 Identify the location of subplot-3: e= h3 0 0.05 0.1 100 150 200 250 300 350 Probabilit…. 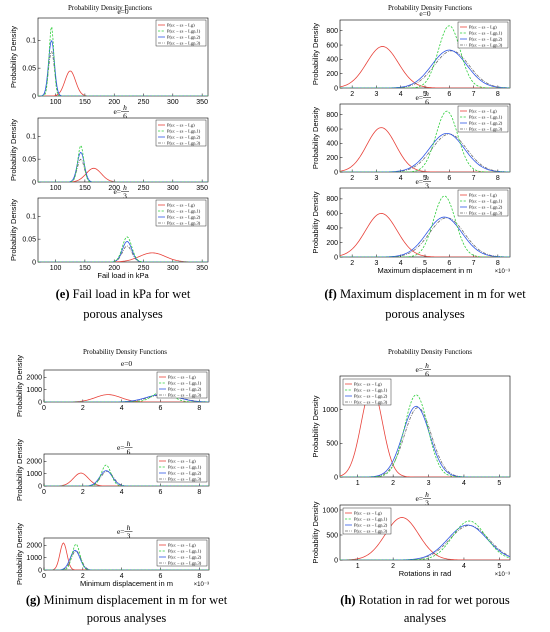
(109, 227).